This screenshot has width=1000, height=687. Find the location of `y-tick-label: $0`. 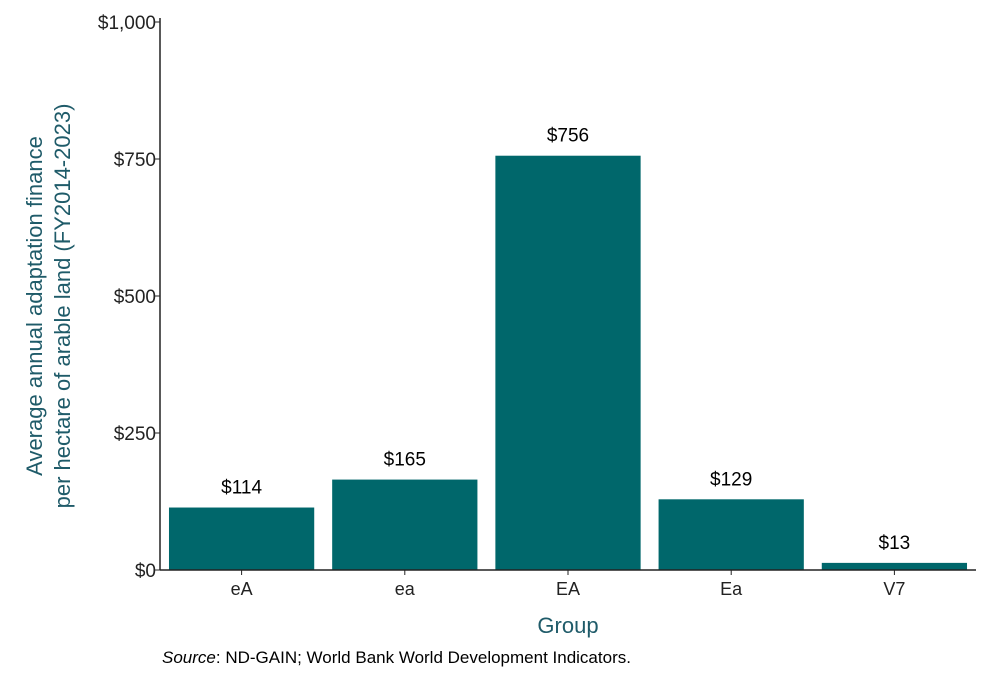

y-tick-label: $0 is located at coordinates (145, 571).